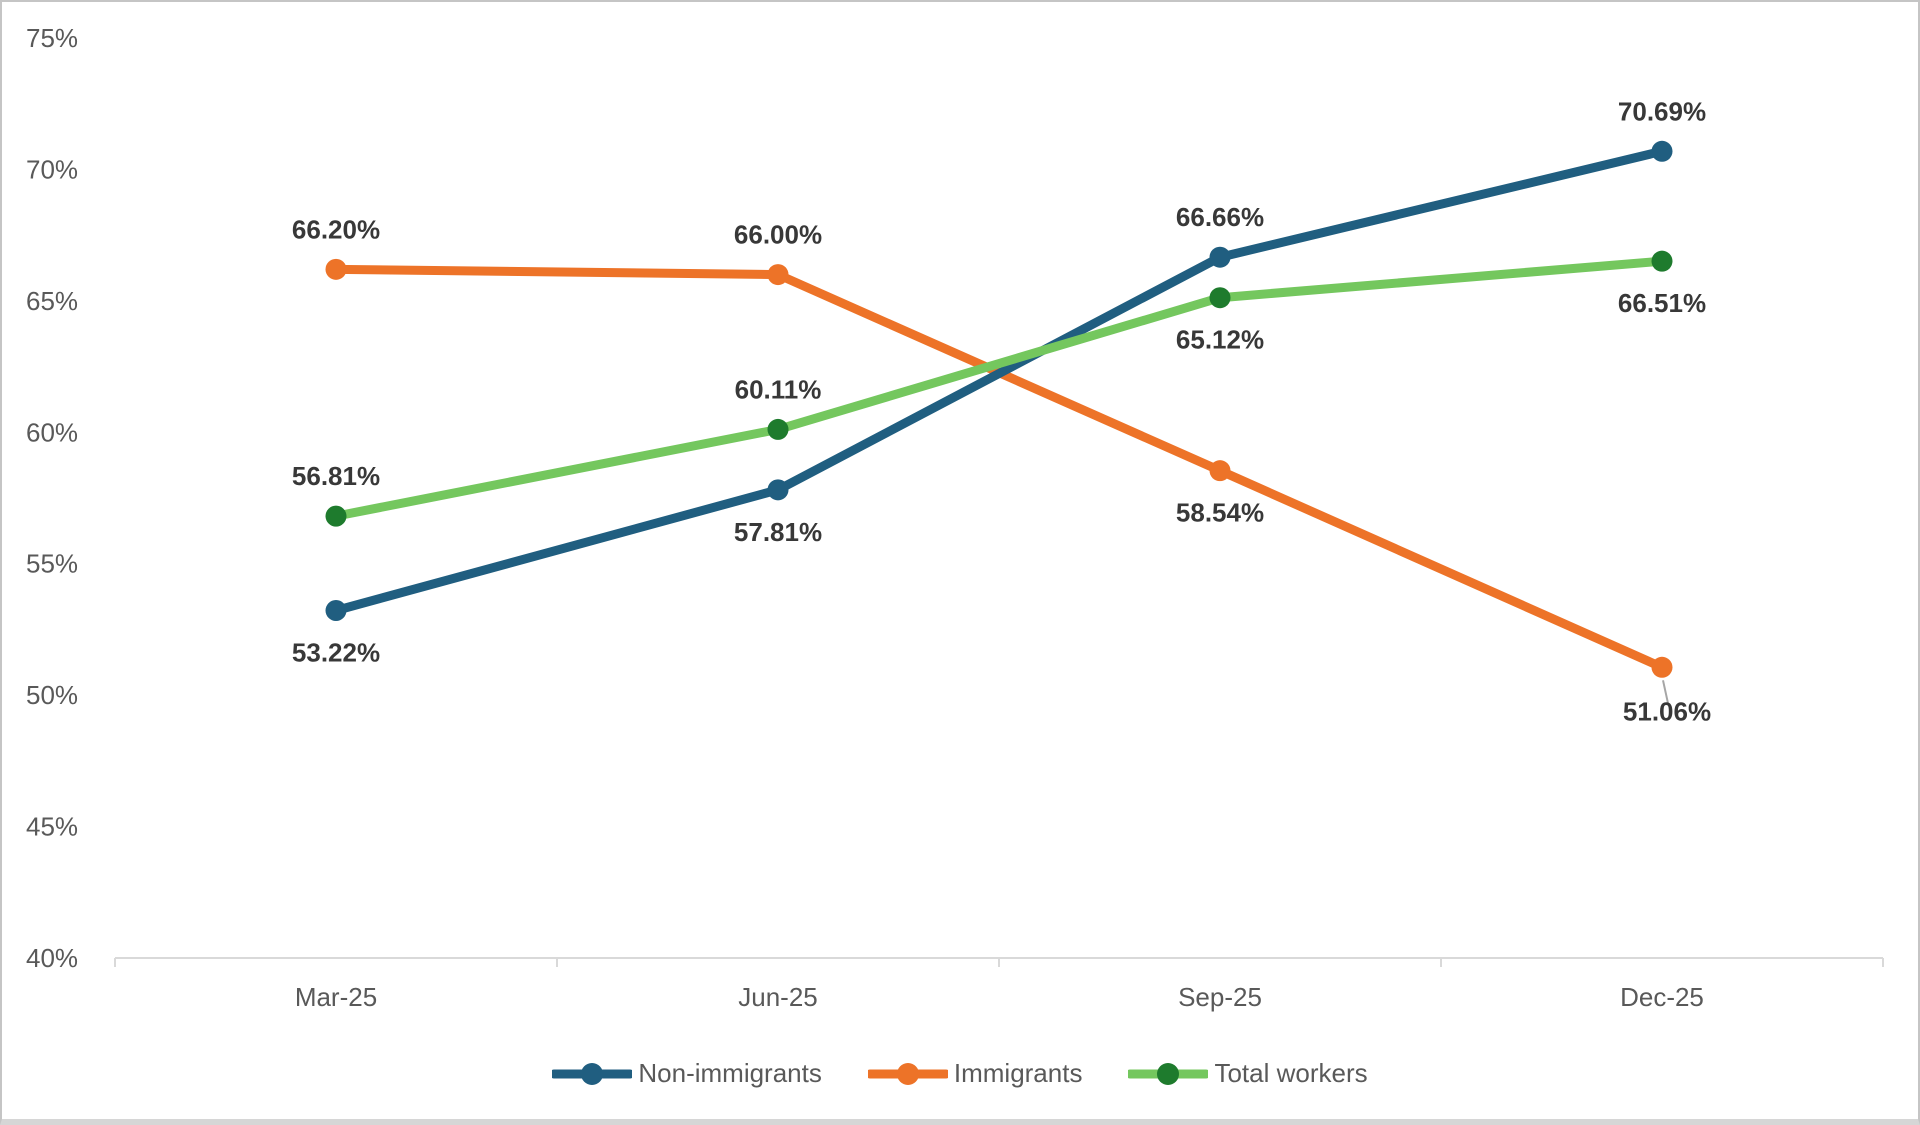 The height and width of the screenshot is (1125, 1920). What do you see at coordinates (1018, 1073) in the screenshot?
I see `legend-label: Immigrants` at bounding box center [1018, 1073].